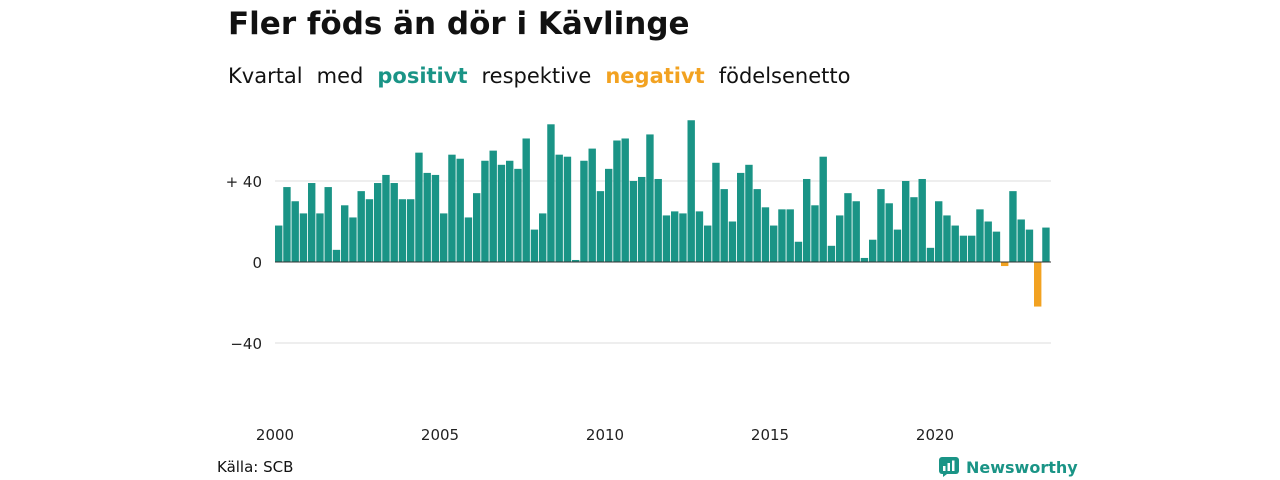  I want to click on chart-title: Fler föds än dör i Kävlinge, so click(459, 24).